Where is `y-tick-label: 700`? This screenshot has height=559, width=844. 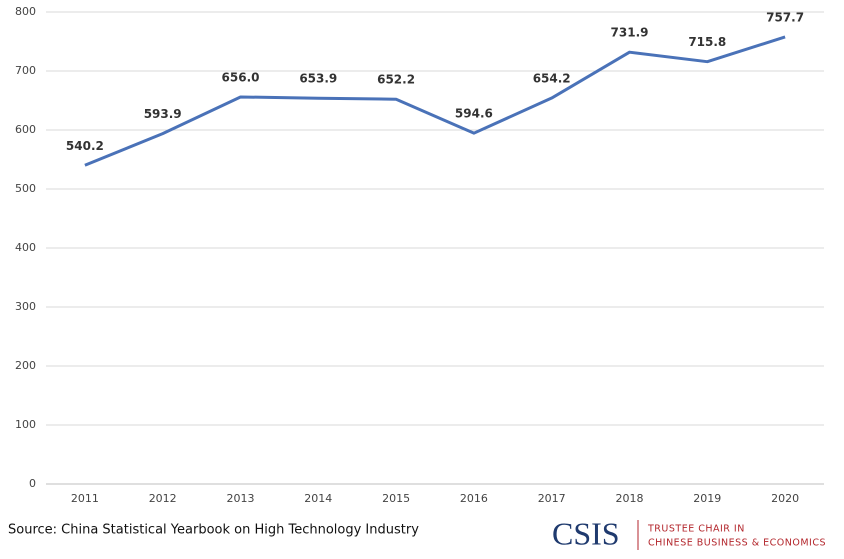 y-tick-label: 700 is located at coordinates (25, 70).